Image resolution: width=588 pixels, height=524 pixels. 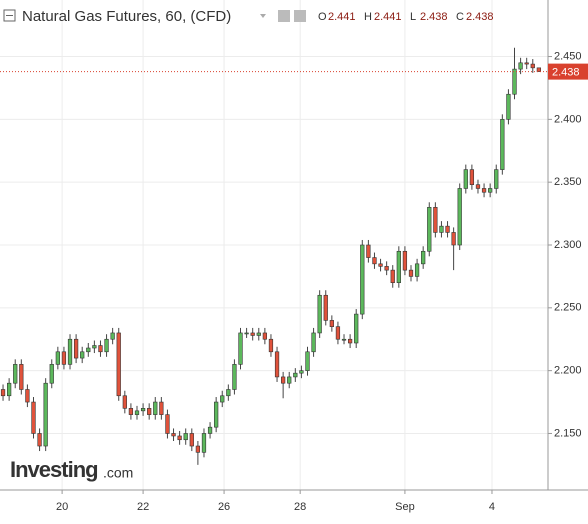 I want to click on y-tick-label: 2.150, so click(x=568, y=433).